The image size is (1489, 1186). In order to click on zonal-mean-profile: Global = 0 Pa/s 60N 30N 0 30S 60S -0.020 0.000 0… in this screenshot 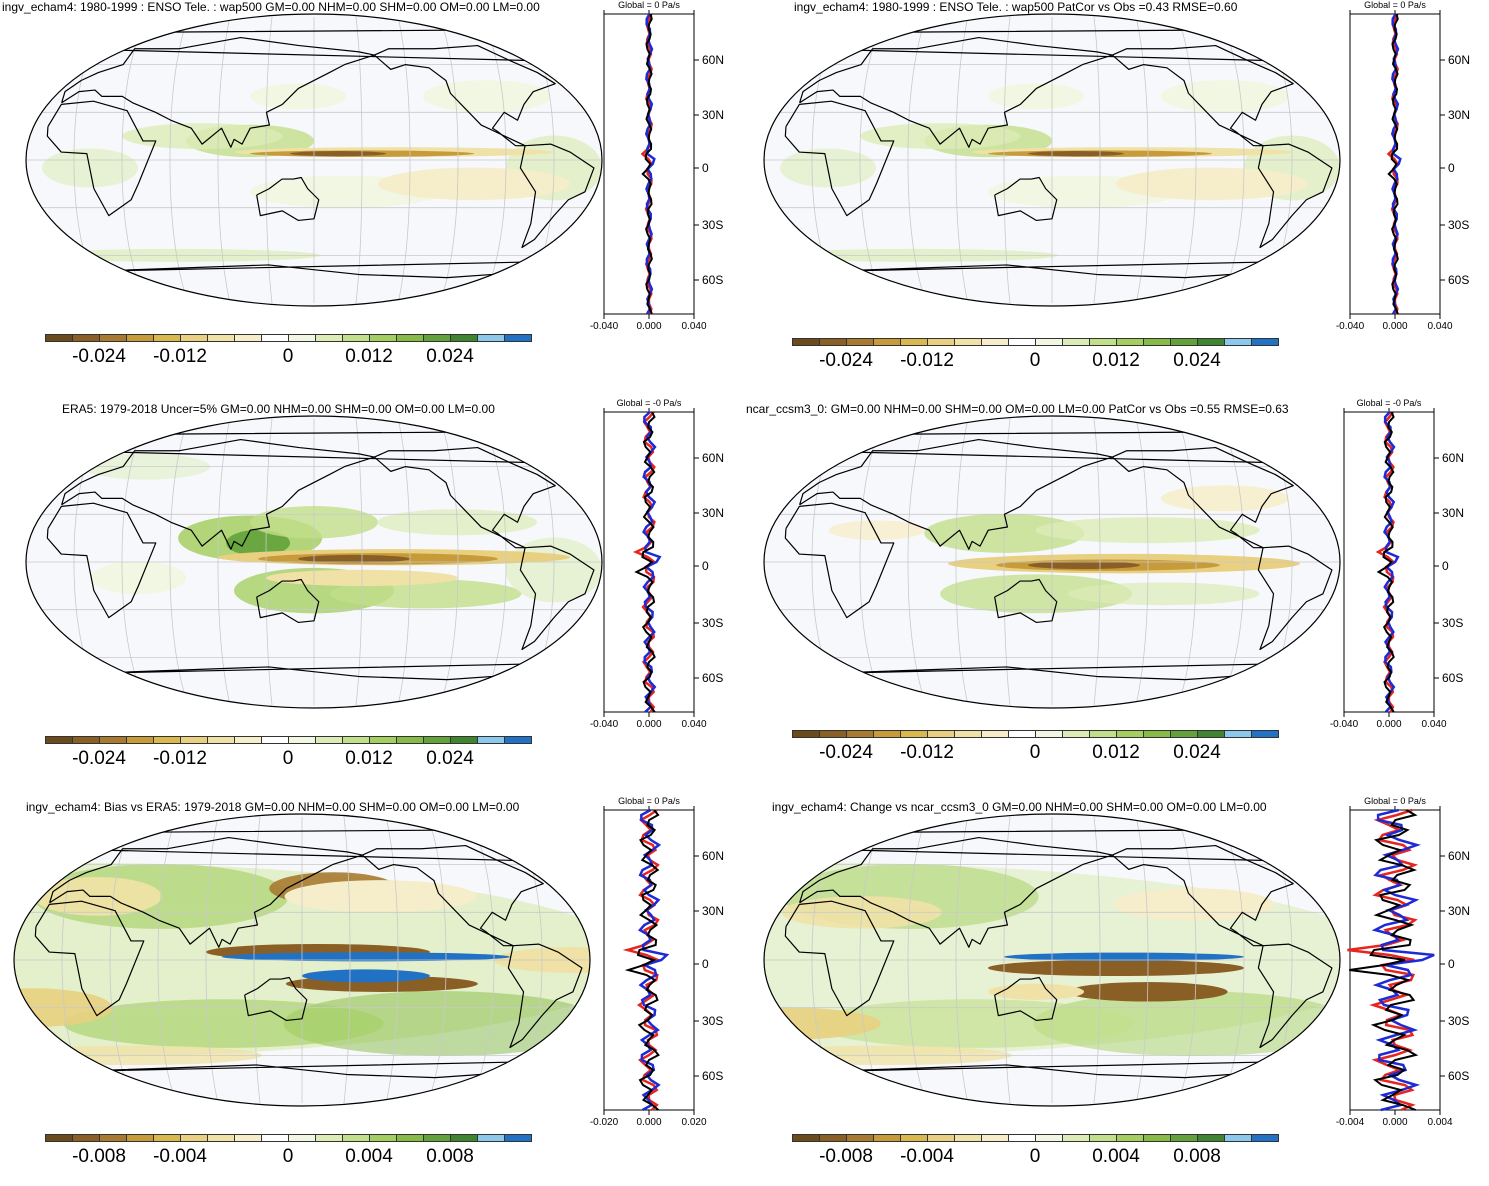, I will do `click(660, 966)`.